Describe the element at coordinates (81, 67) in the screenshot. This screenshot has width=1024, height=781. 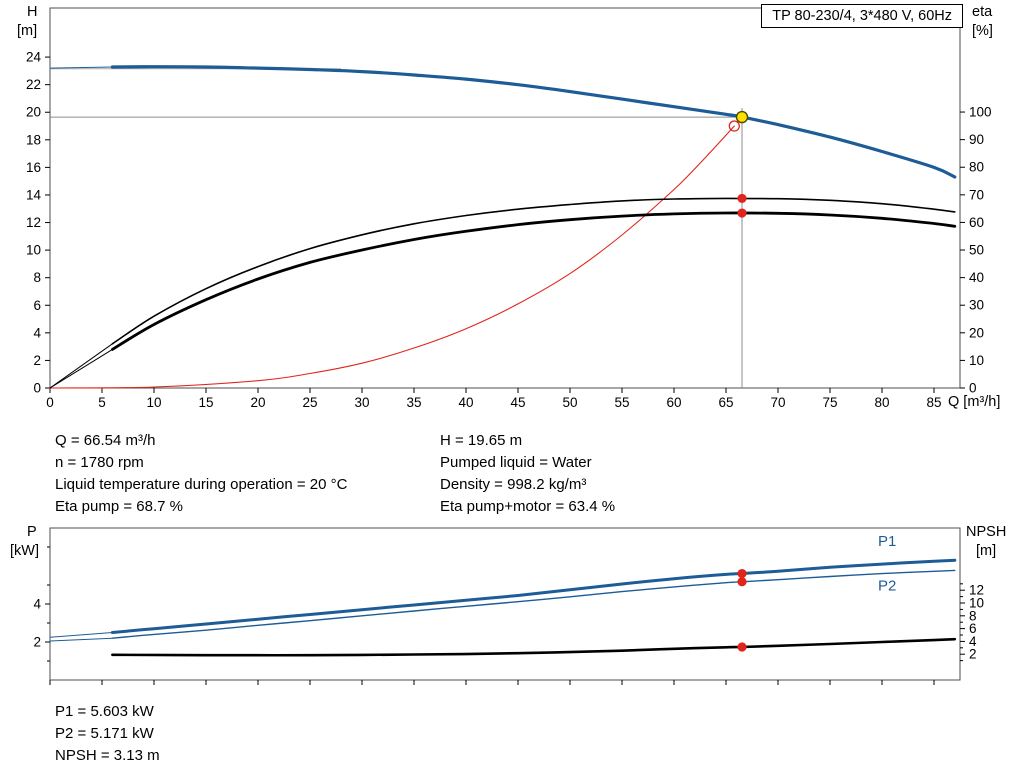
I see `qh-curve-lead` at that location.